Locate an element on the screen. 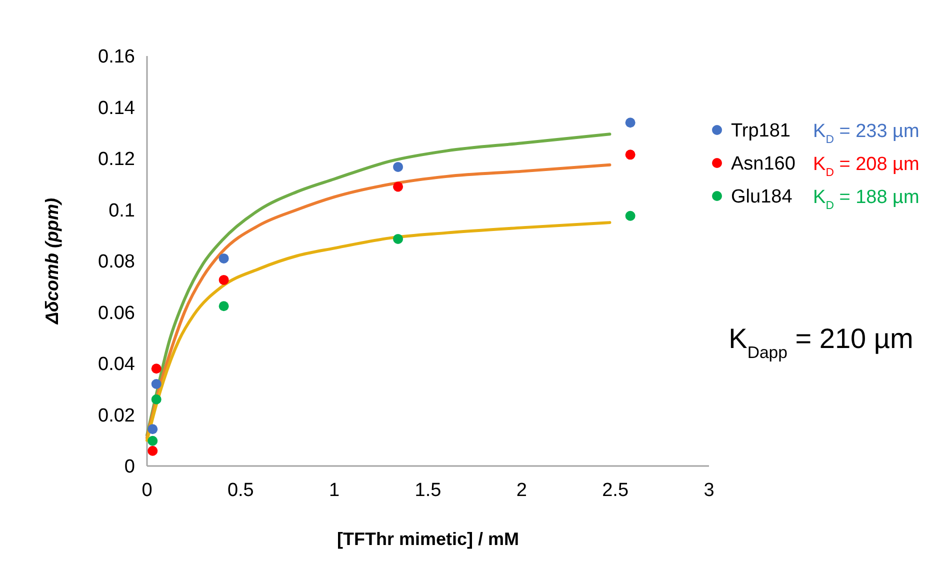 The image size is (933, 567). legend-label: Trp181 is located at coordinates (760, 131).